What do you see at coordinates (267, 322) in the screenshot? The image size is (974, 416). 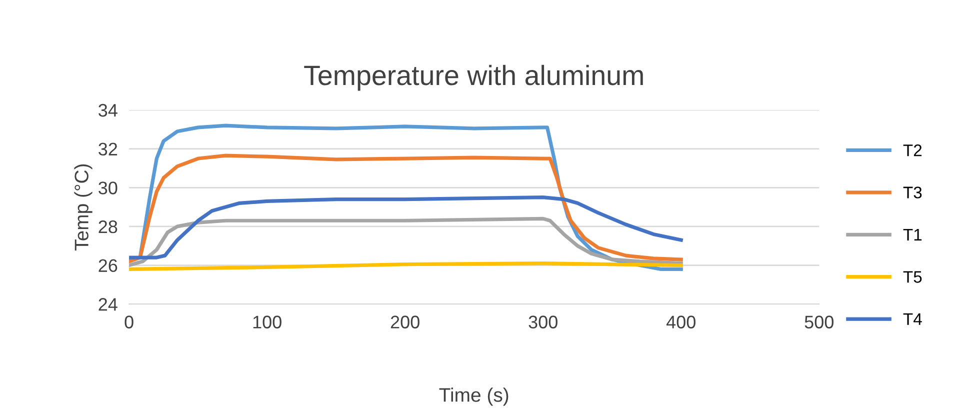 I see `x-tick-label: 100` at bounding box center [267, 322].